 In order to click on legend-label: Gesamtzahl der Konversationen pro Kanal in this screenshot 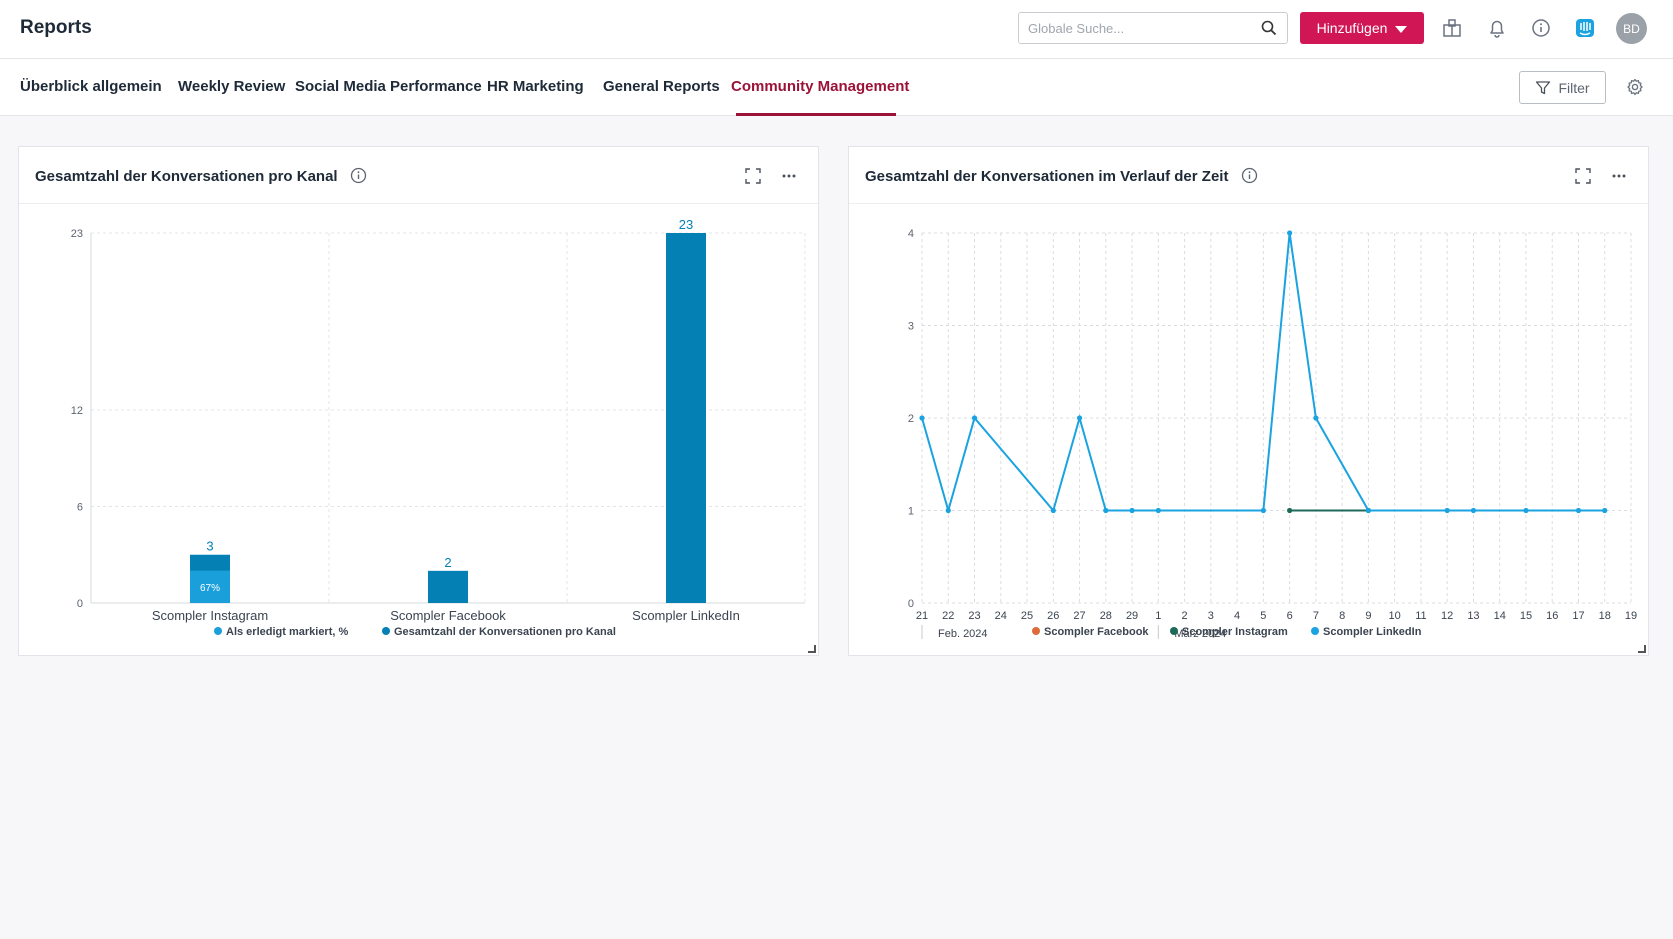, I will do `click(505, 632)`.